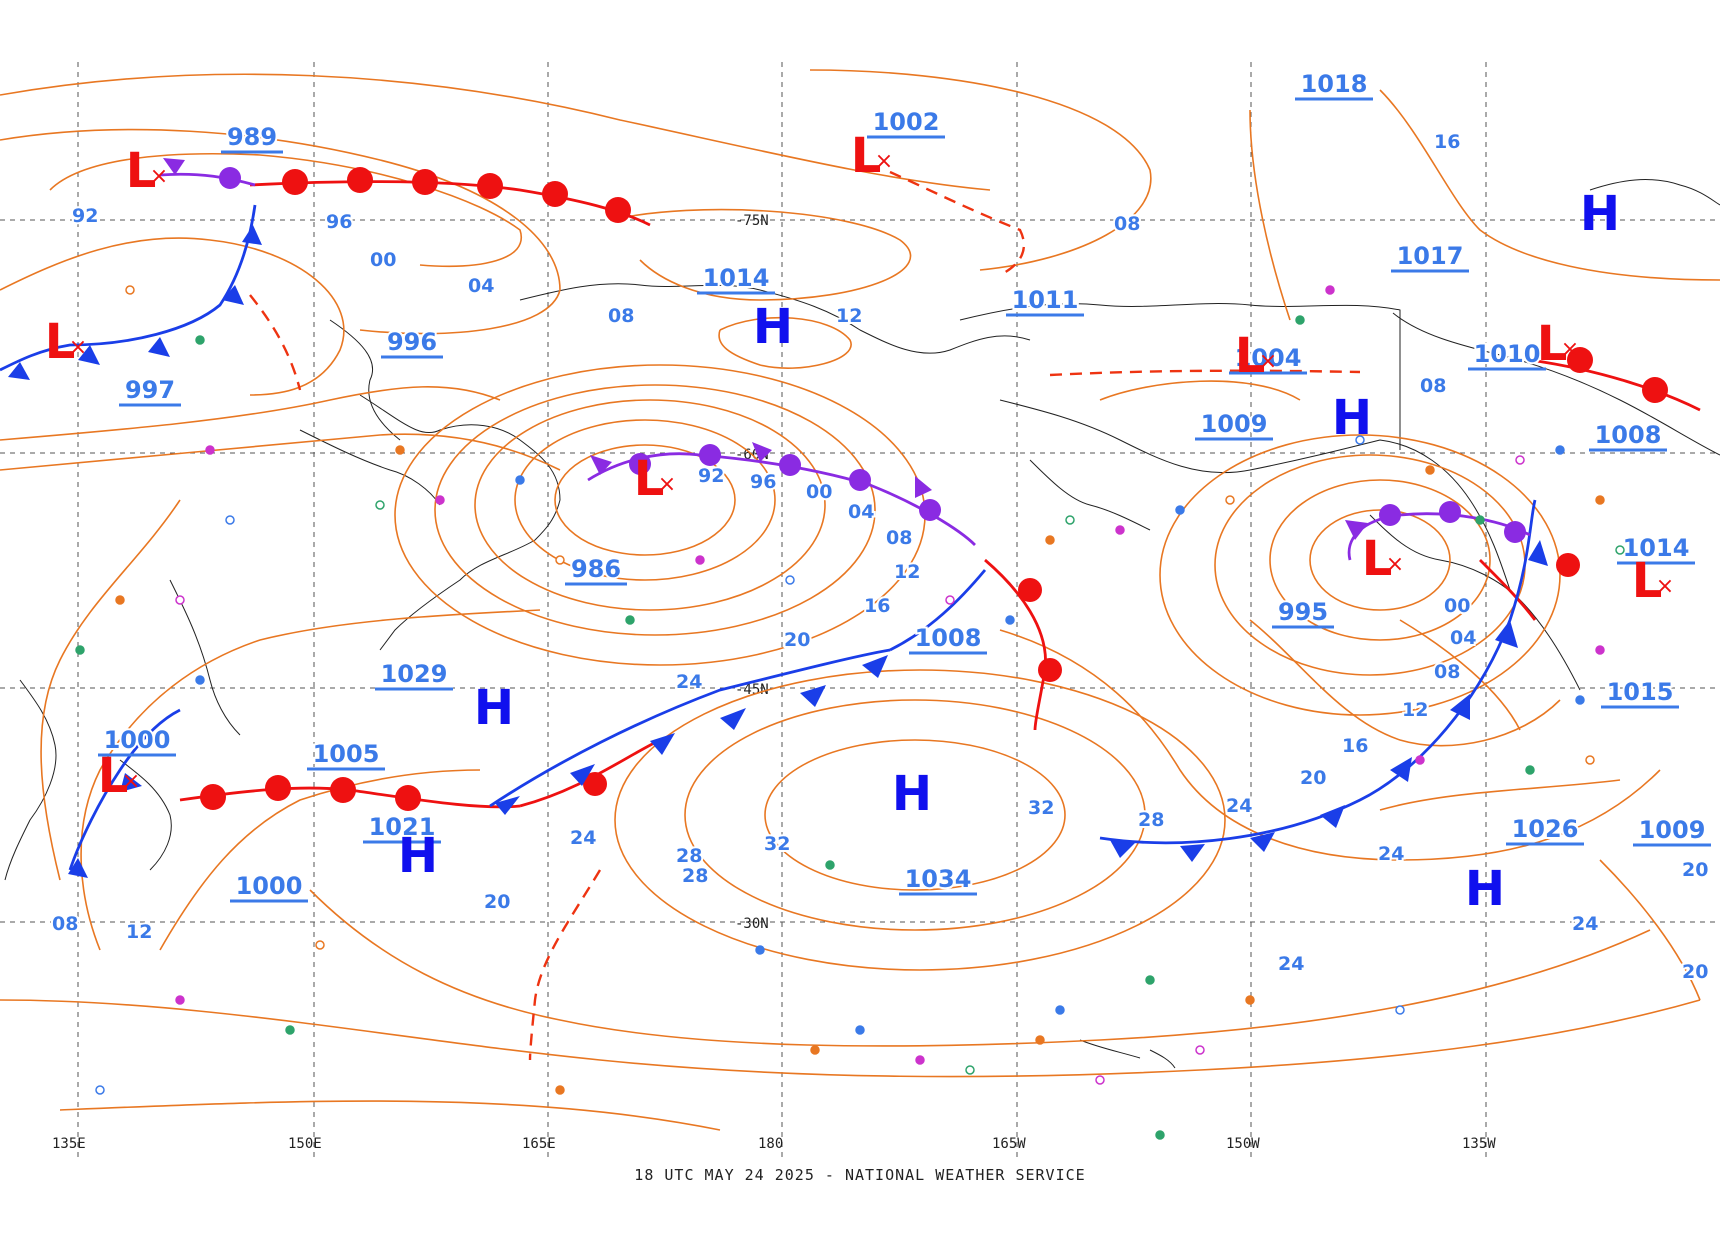  I want to click on svg-text: 1010, so click(1507, 354).